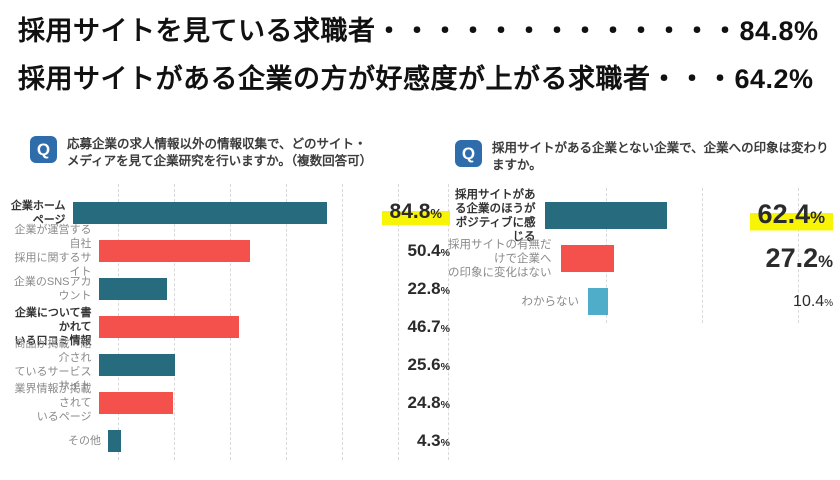 The height and width of the screenshot is (480, 840). I want to click on bar-row: 企業について書かれて いる口コミ情報 46.7%, so click(230, 327).